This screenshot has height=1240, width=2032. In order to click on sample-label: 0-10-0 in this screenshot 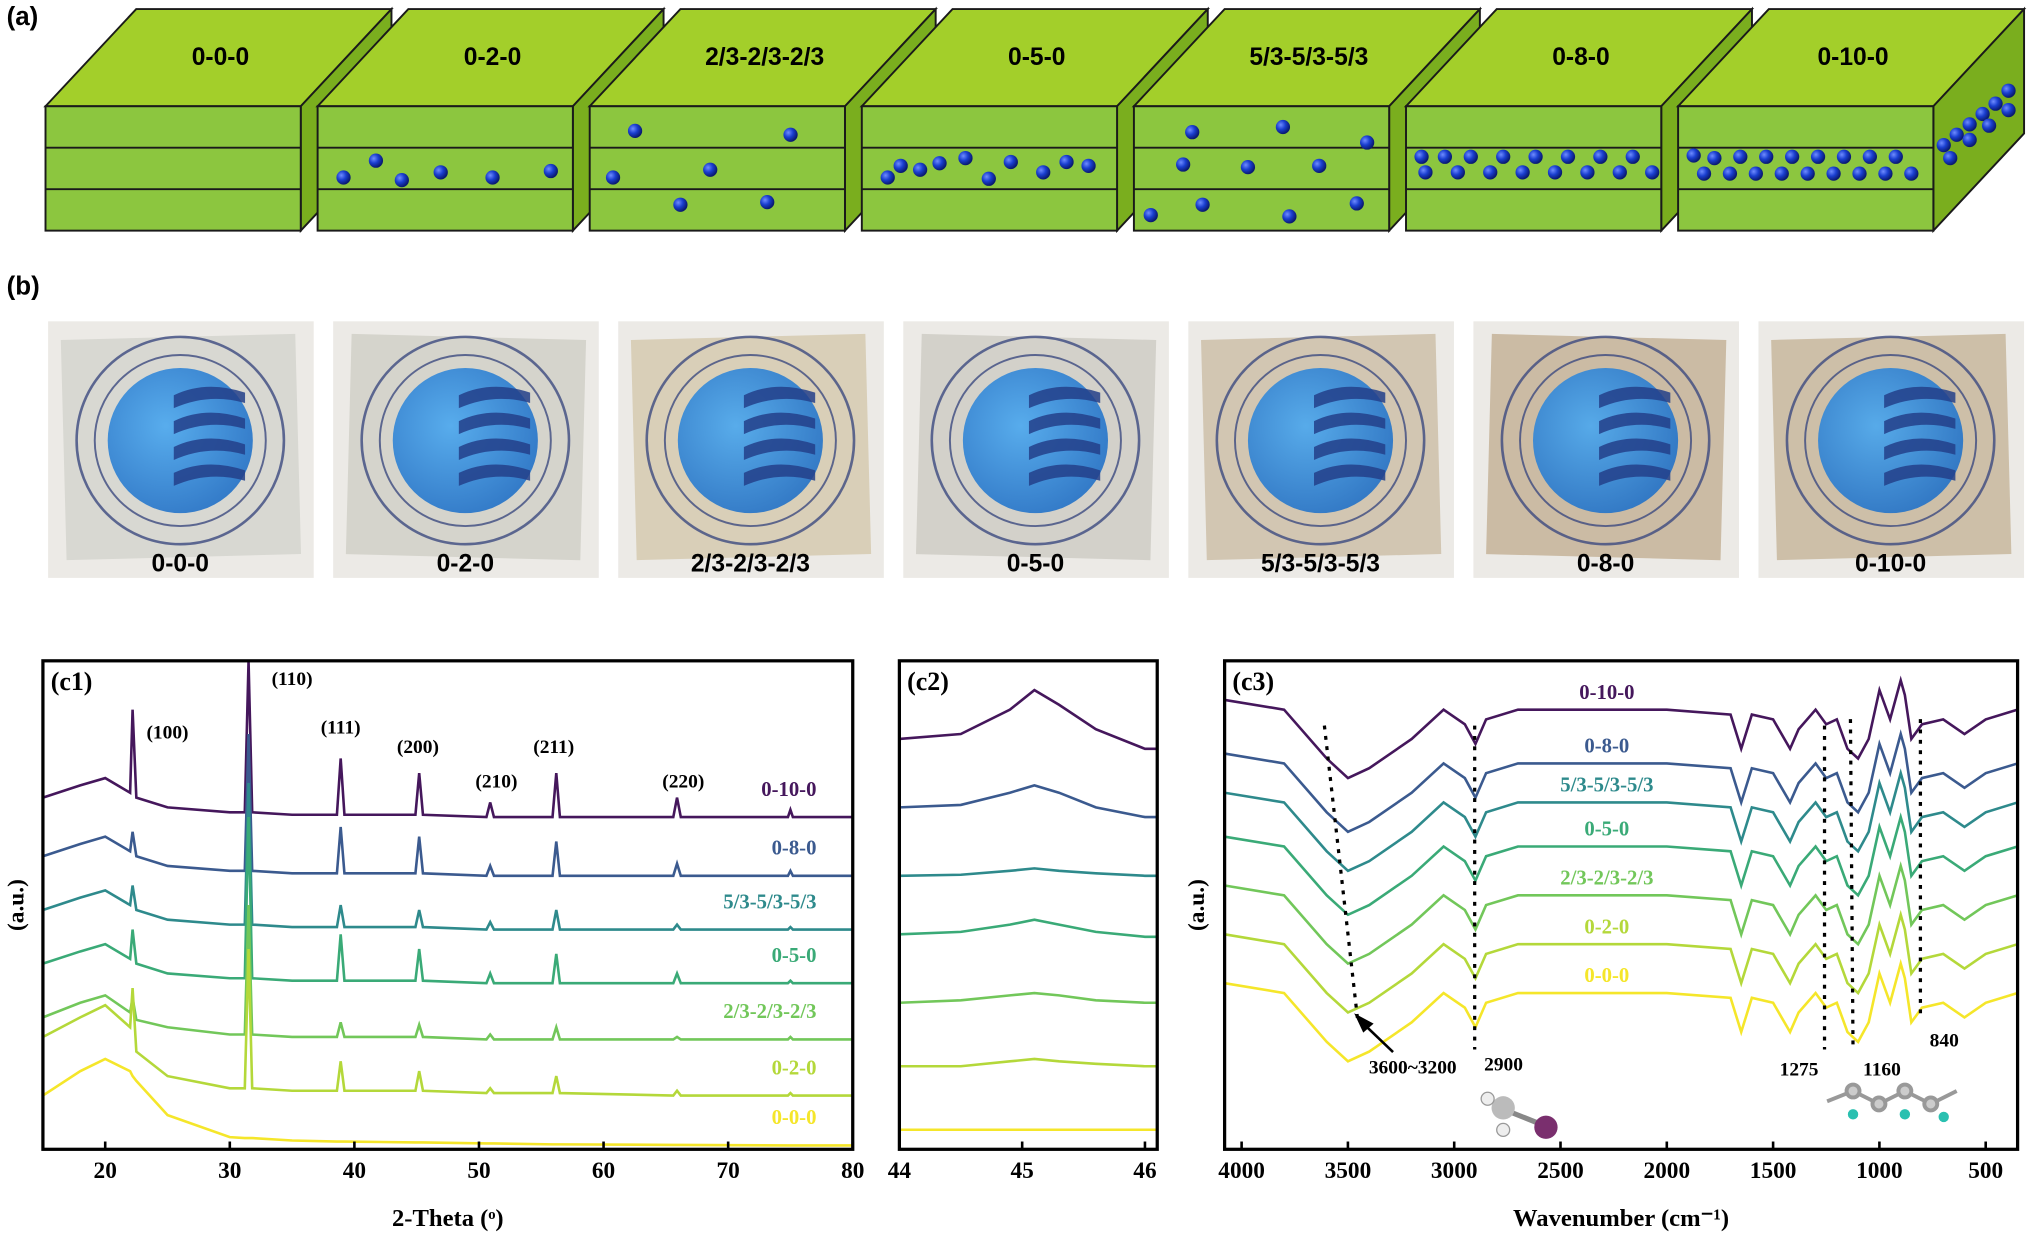, I will do `click(1890, 563)`.